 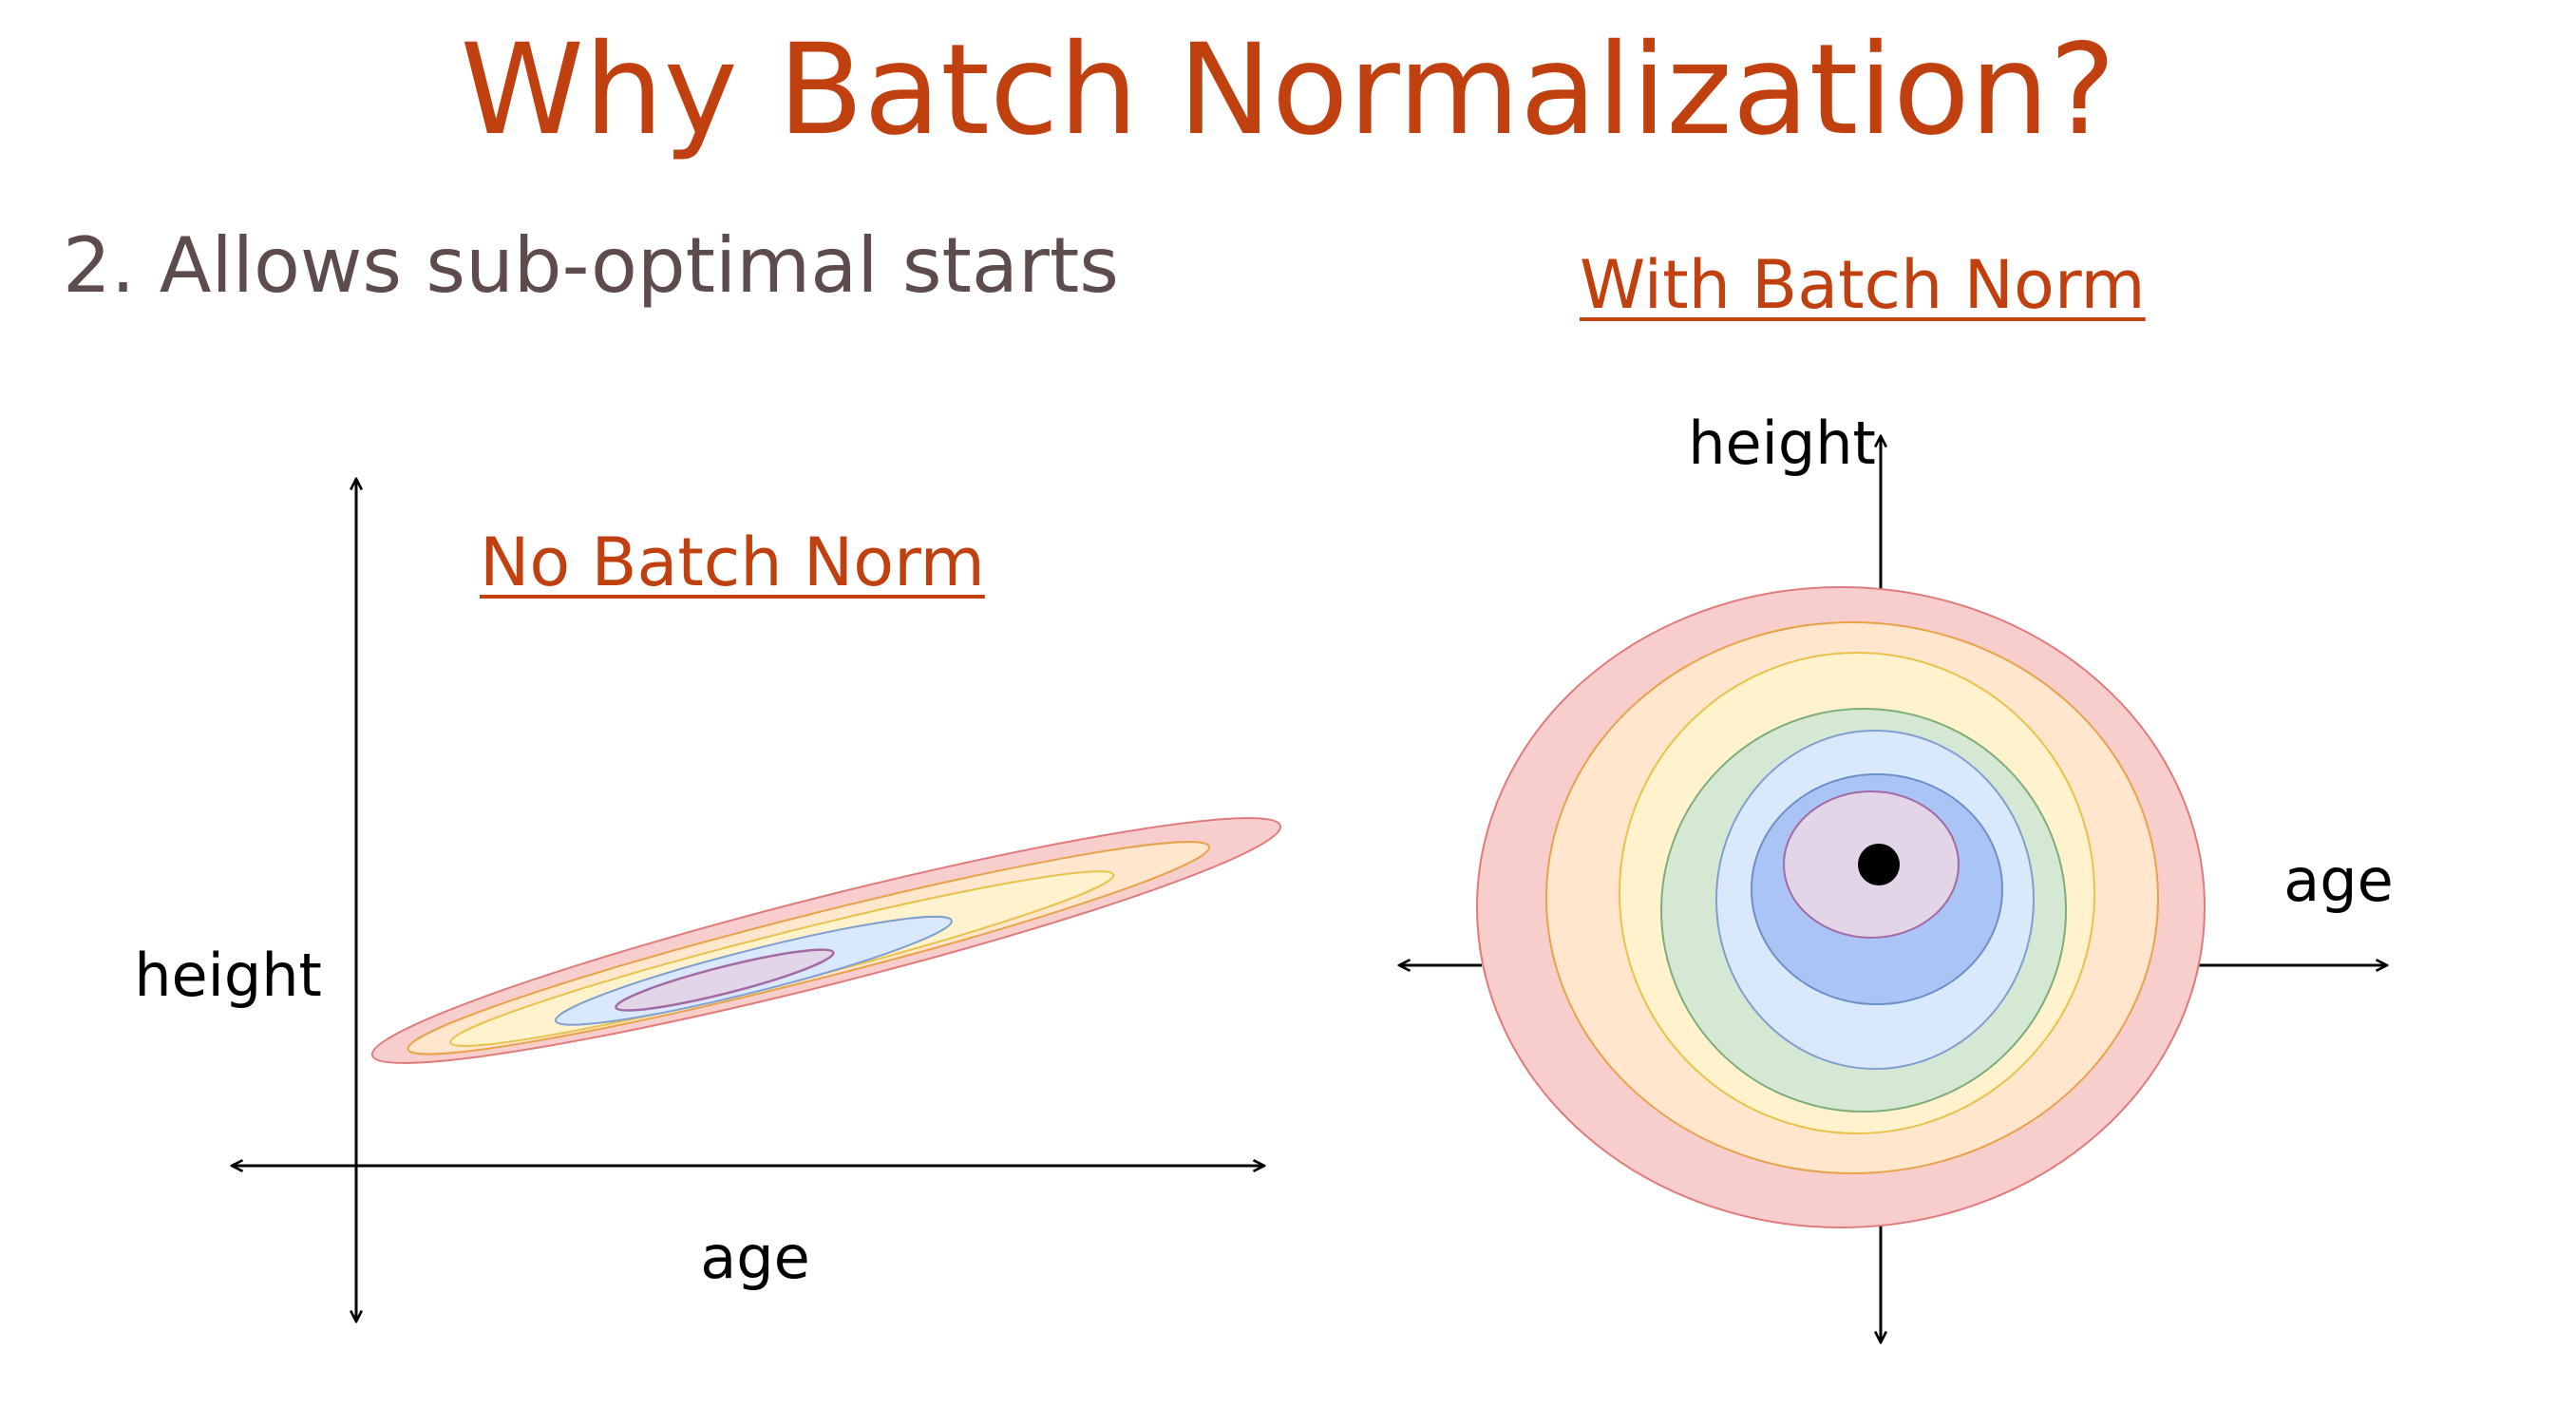 What do you see at coordinates (826, 940) in the screenshot?
I see `elongated-contours` at bounding box center [826, 940].